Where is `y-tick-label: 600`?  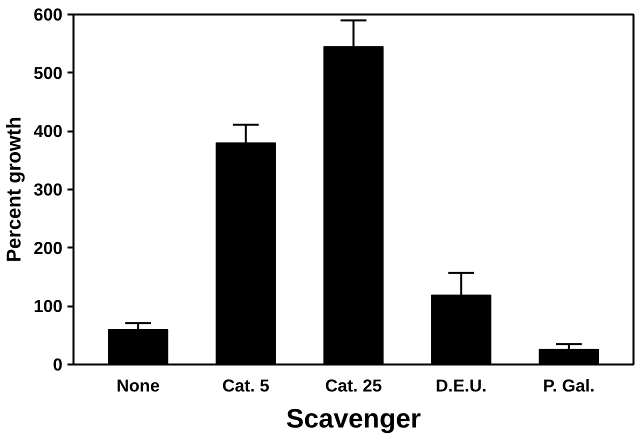
y-tick-label: 600 is located at coordinates (48, 14).